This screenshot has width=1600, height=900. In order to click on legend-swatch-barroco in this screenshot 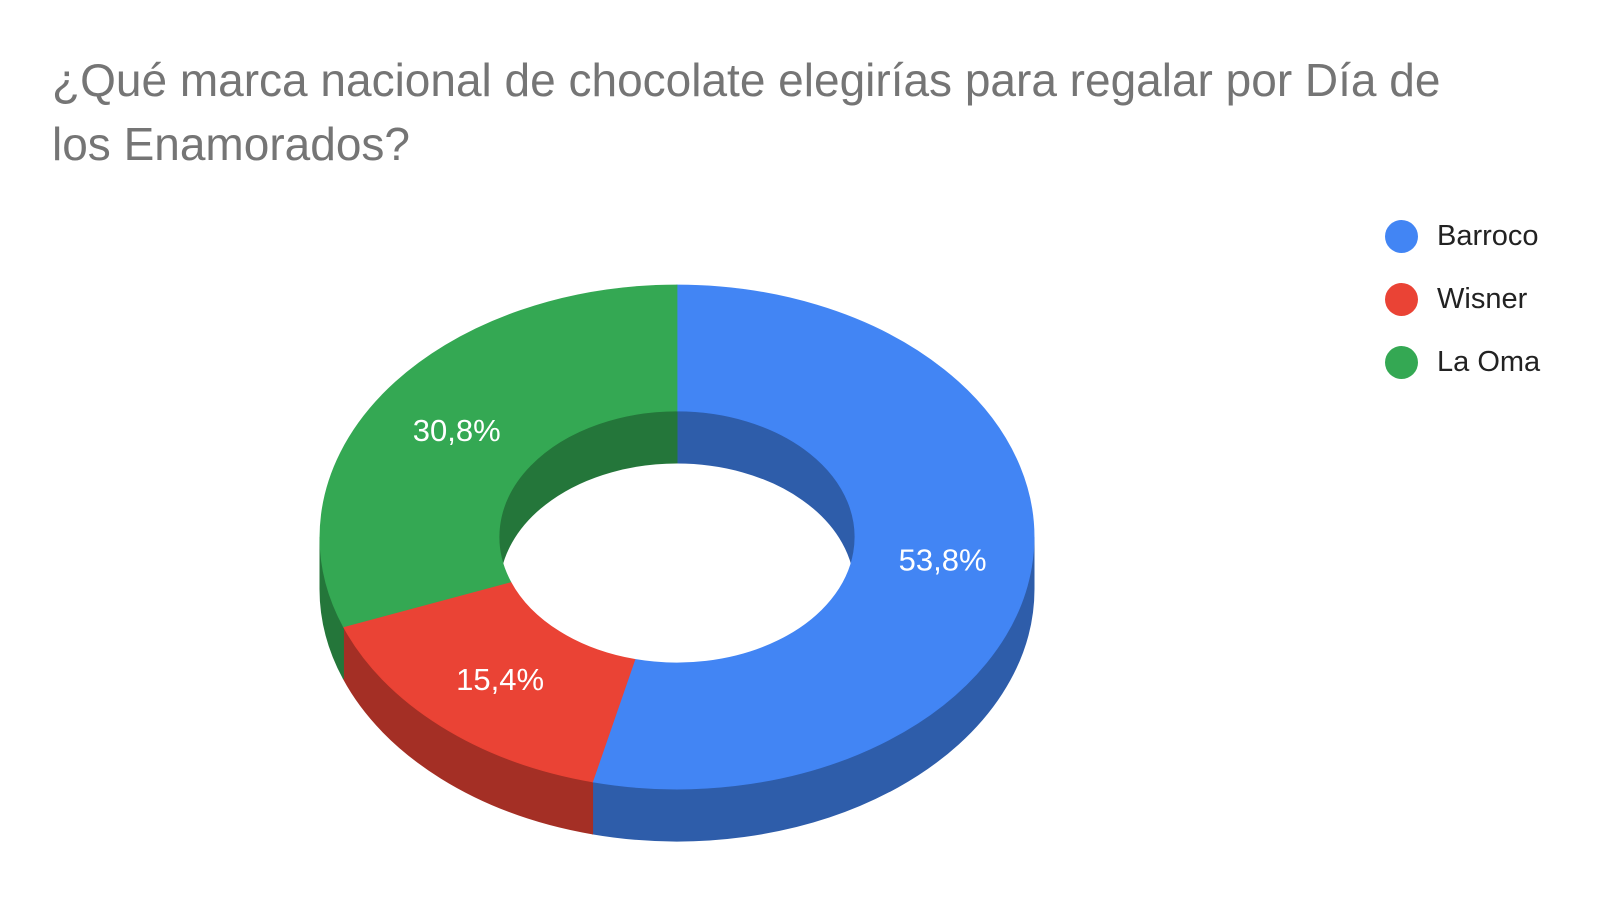, I will do `click(1401, 236)`.